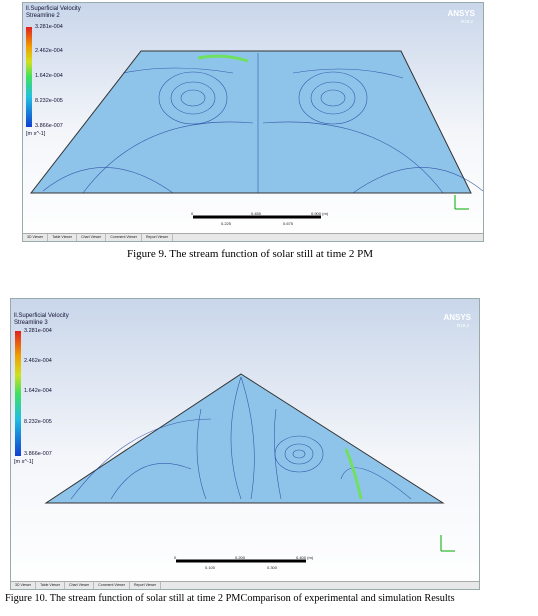 The height and width of the screenshot is (616, 538). What do you see at coordinates (320, 213) in the screenshot?
I see `scale-label: 0.900 (m)` at bounding box center [320, 213].